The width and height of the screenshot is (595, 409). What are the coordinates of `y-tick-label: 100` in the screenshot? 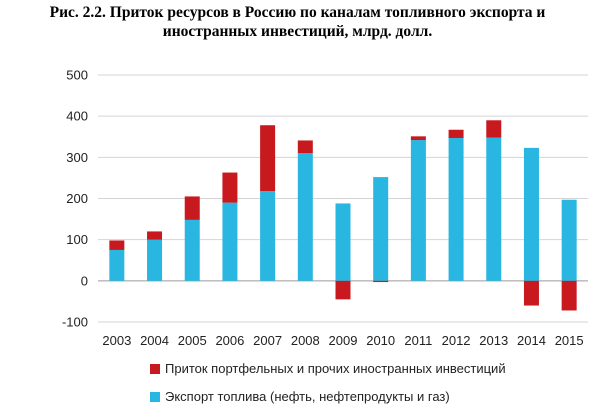 It's located at (77, 239).